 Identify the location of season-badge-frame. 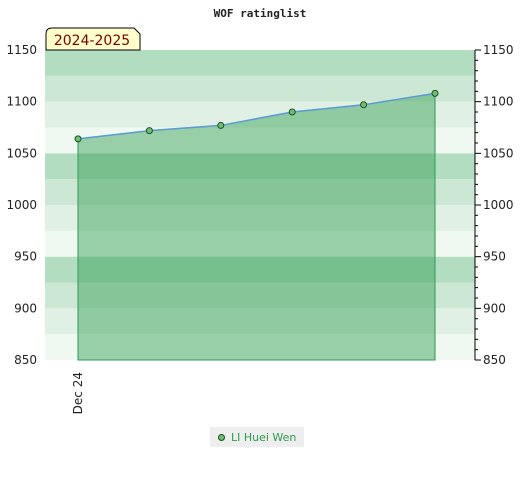
(93, 39).